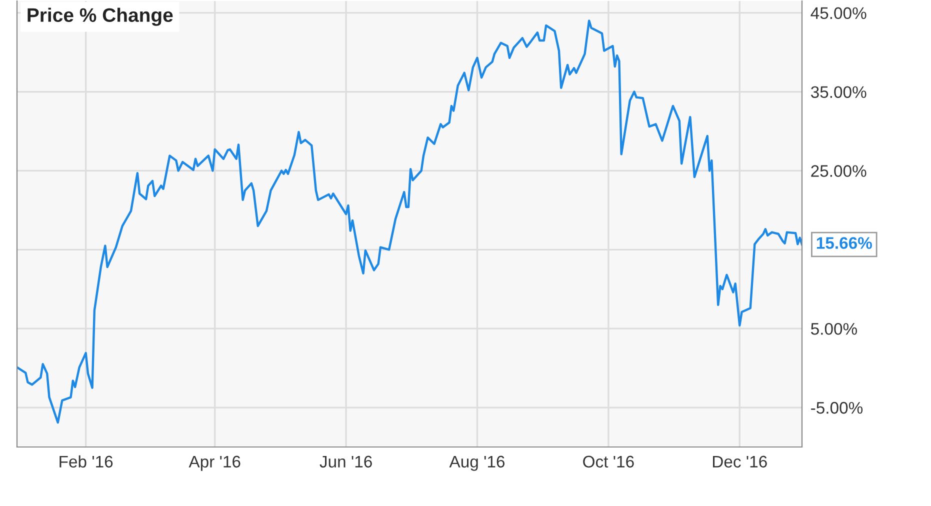 The image size is (931, 506). I want to click on y-tick-label: 45.00%, so click(838, 13).